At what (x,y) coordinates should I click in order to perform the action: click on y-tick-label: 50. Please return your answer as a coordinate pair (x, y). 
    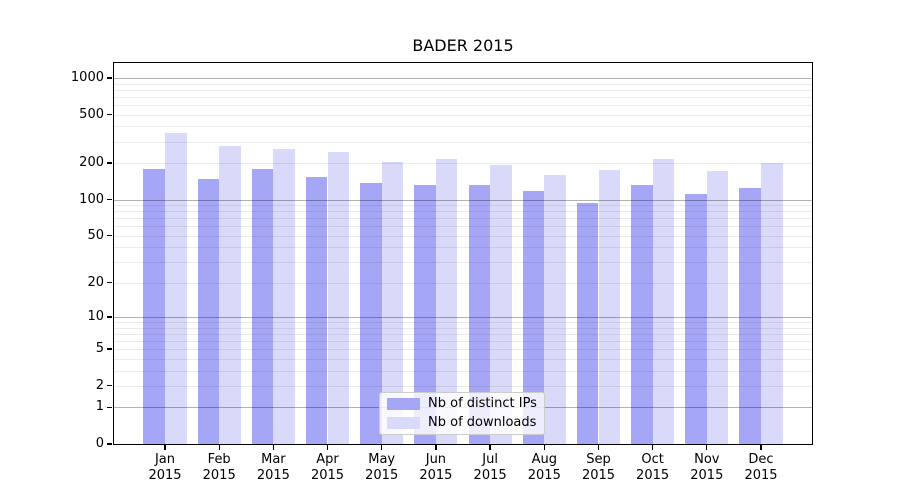
    Looking at the image, I should click on (95, 235).